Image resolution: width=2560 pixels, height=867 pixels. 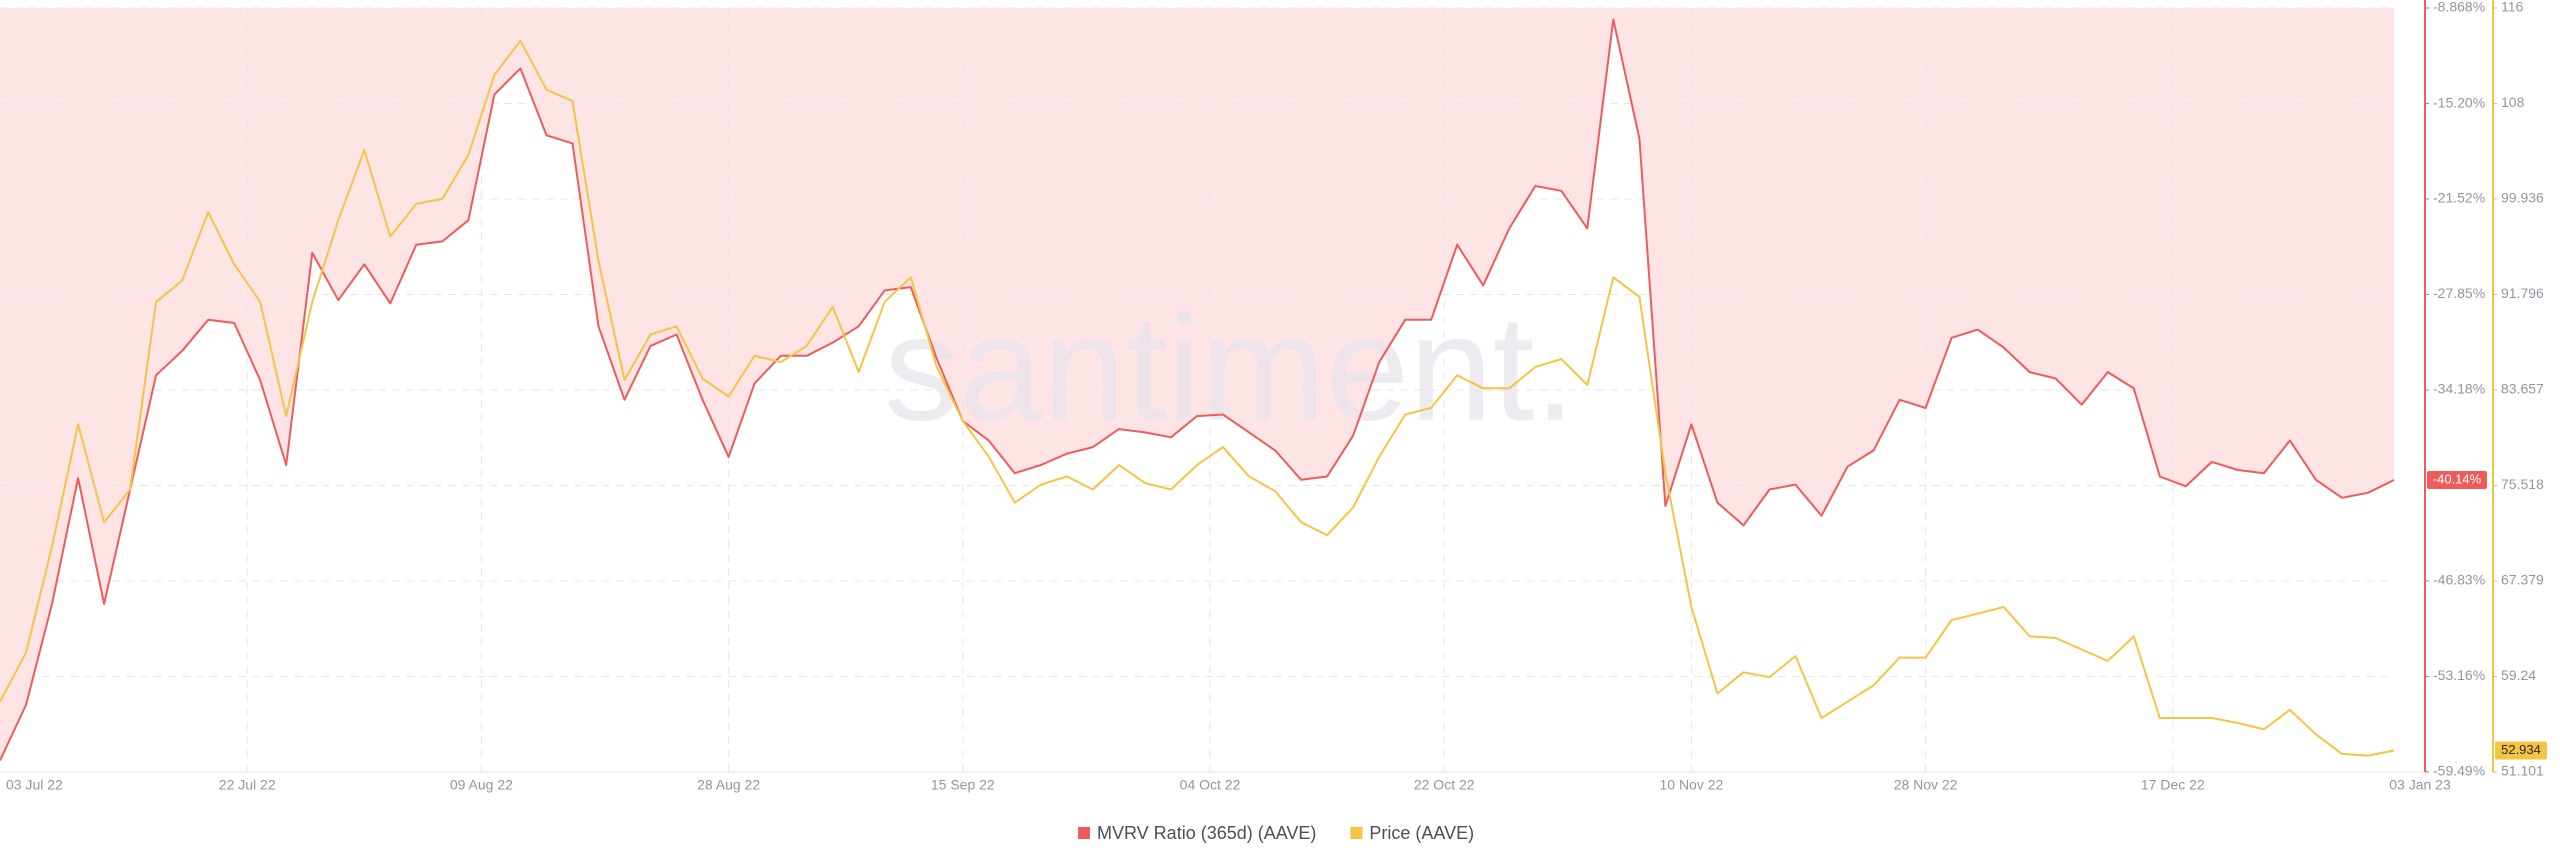 What do you see at coordinates (1691, 785) in the screenshot?
I see `x-tick-label: 10 Nov 22` at bounding box center [1691, 785].